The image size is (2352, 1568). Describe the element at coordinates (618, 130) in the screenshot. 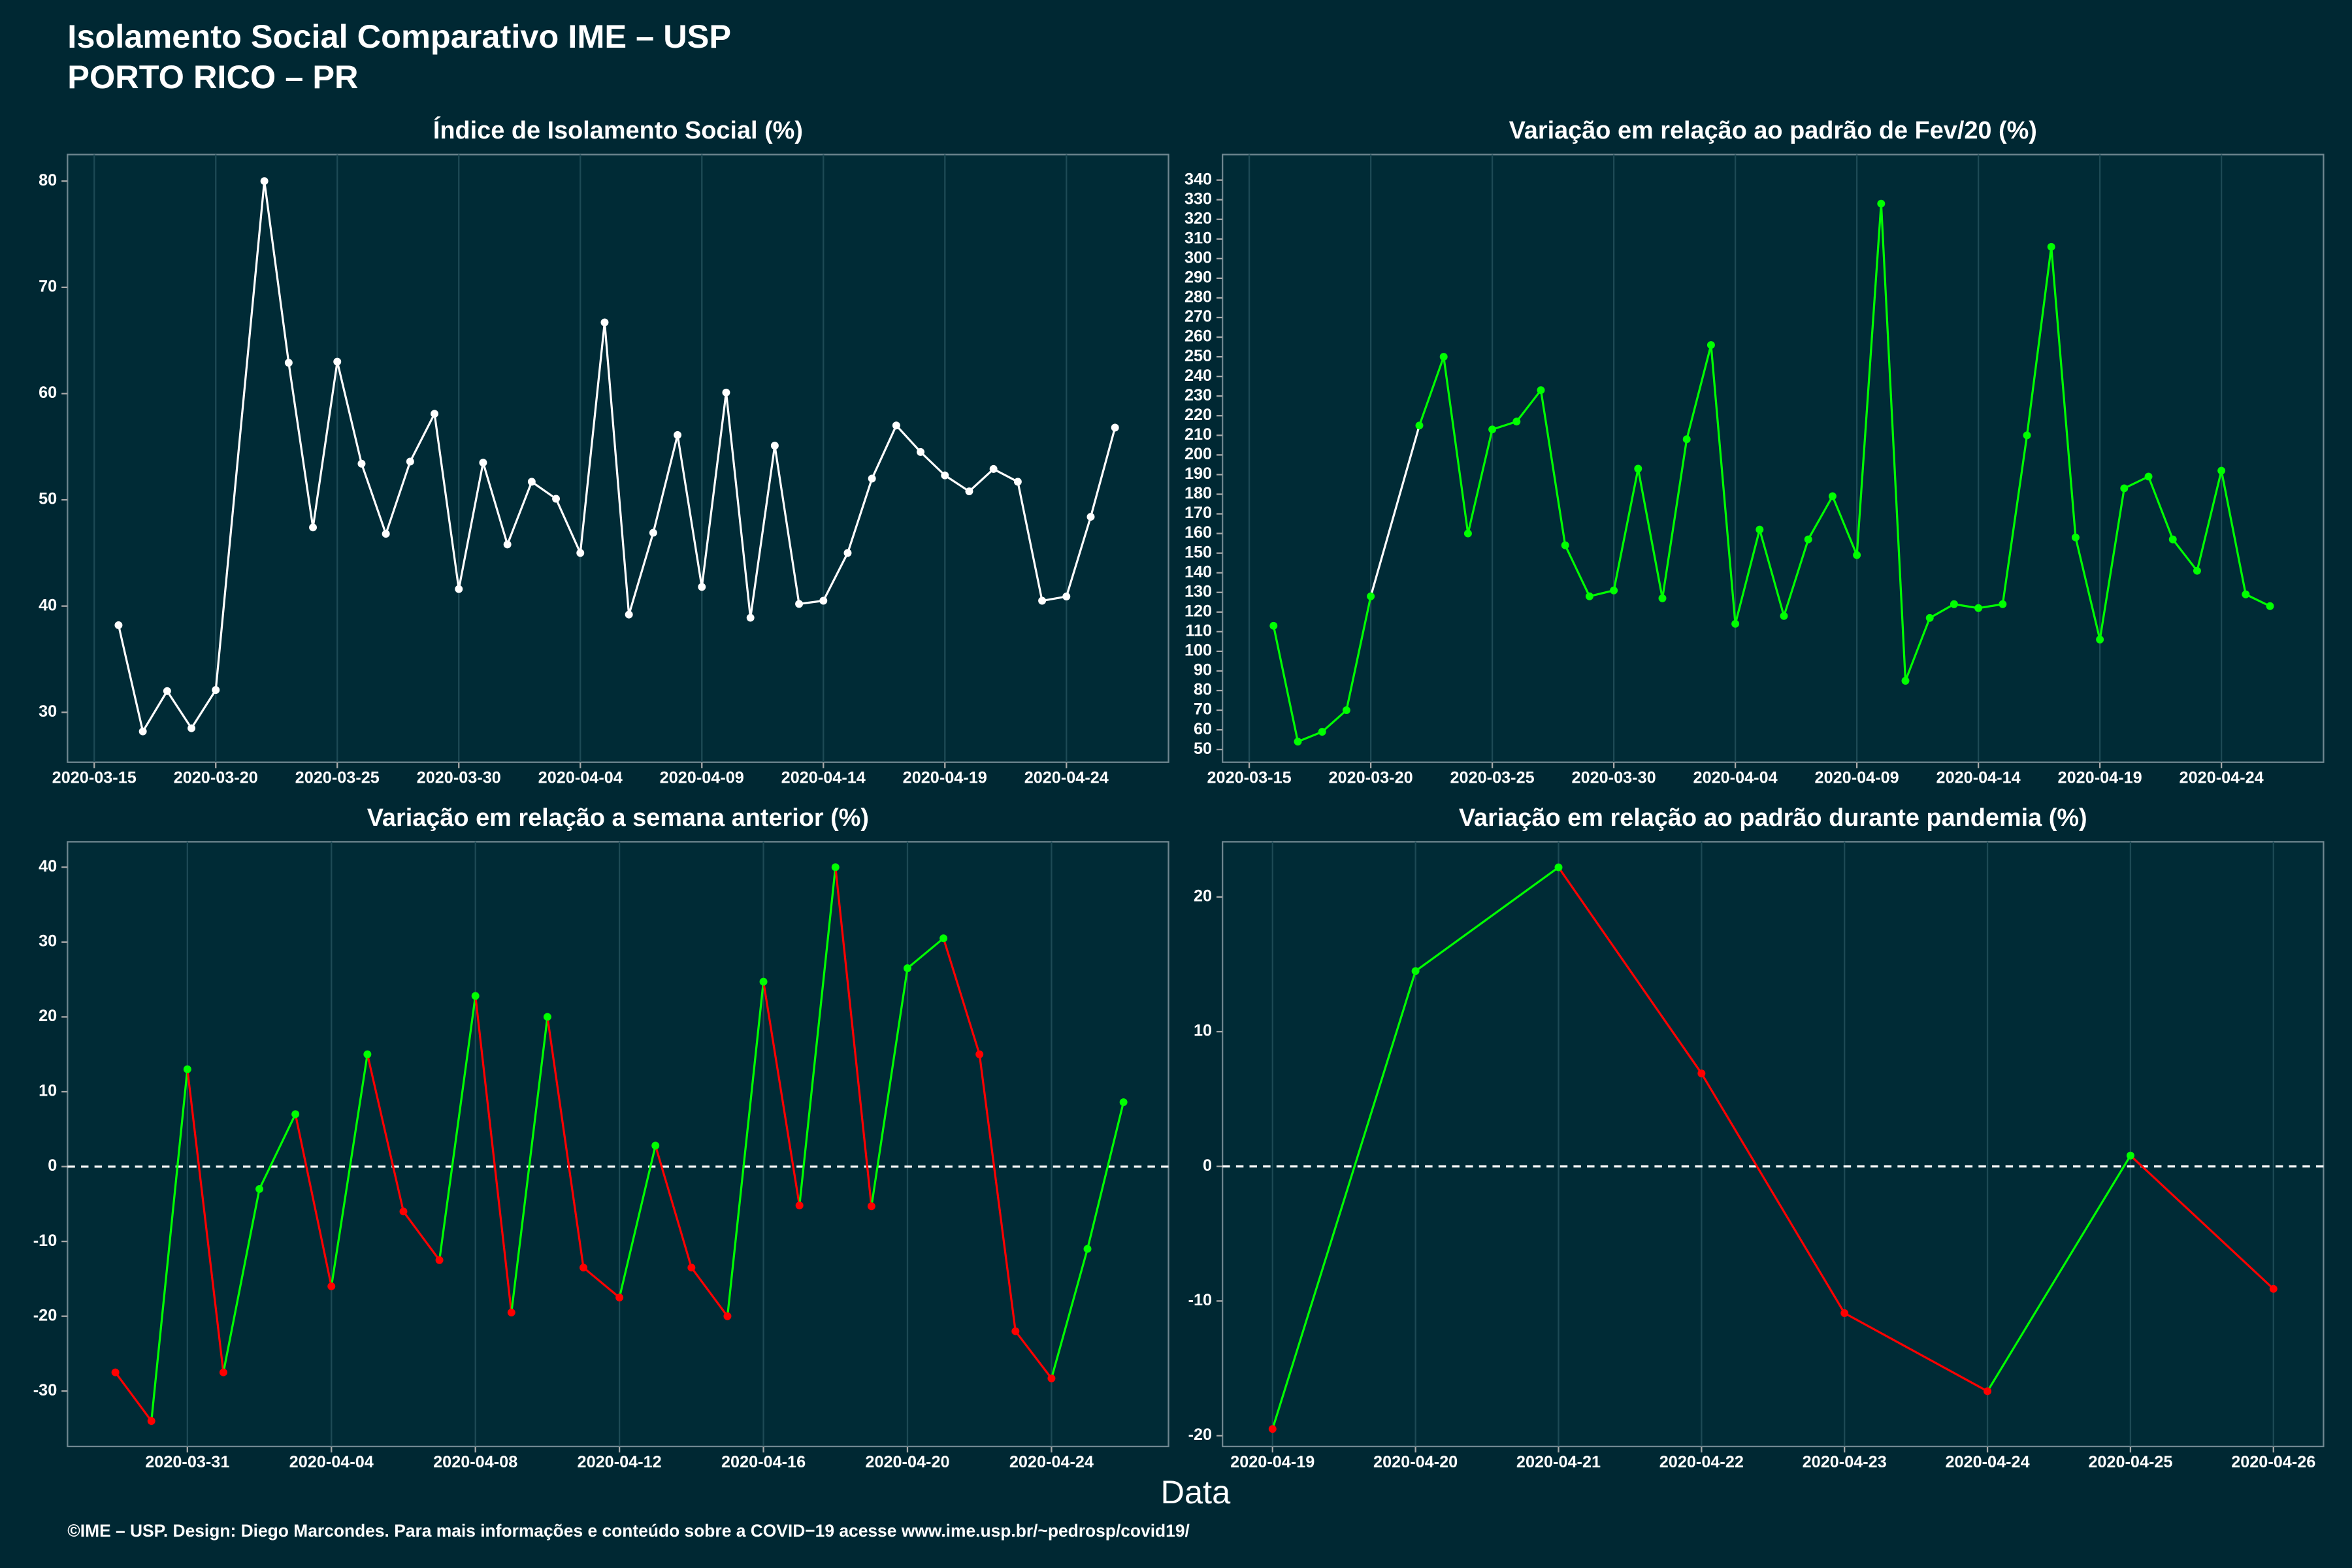

I see `panel-title: Índice de Isolamento Social (%)` at that location.